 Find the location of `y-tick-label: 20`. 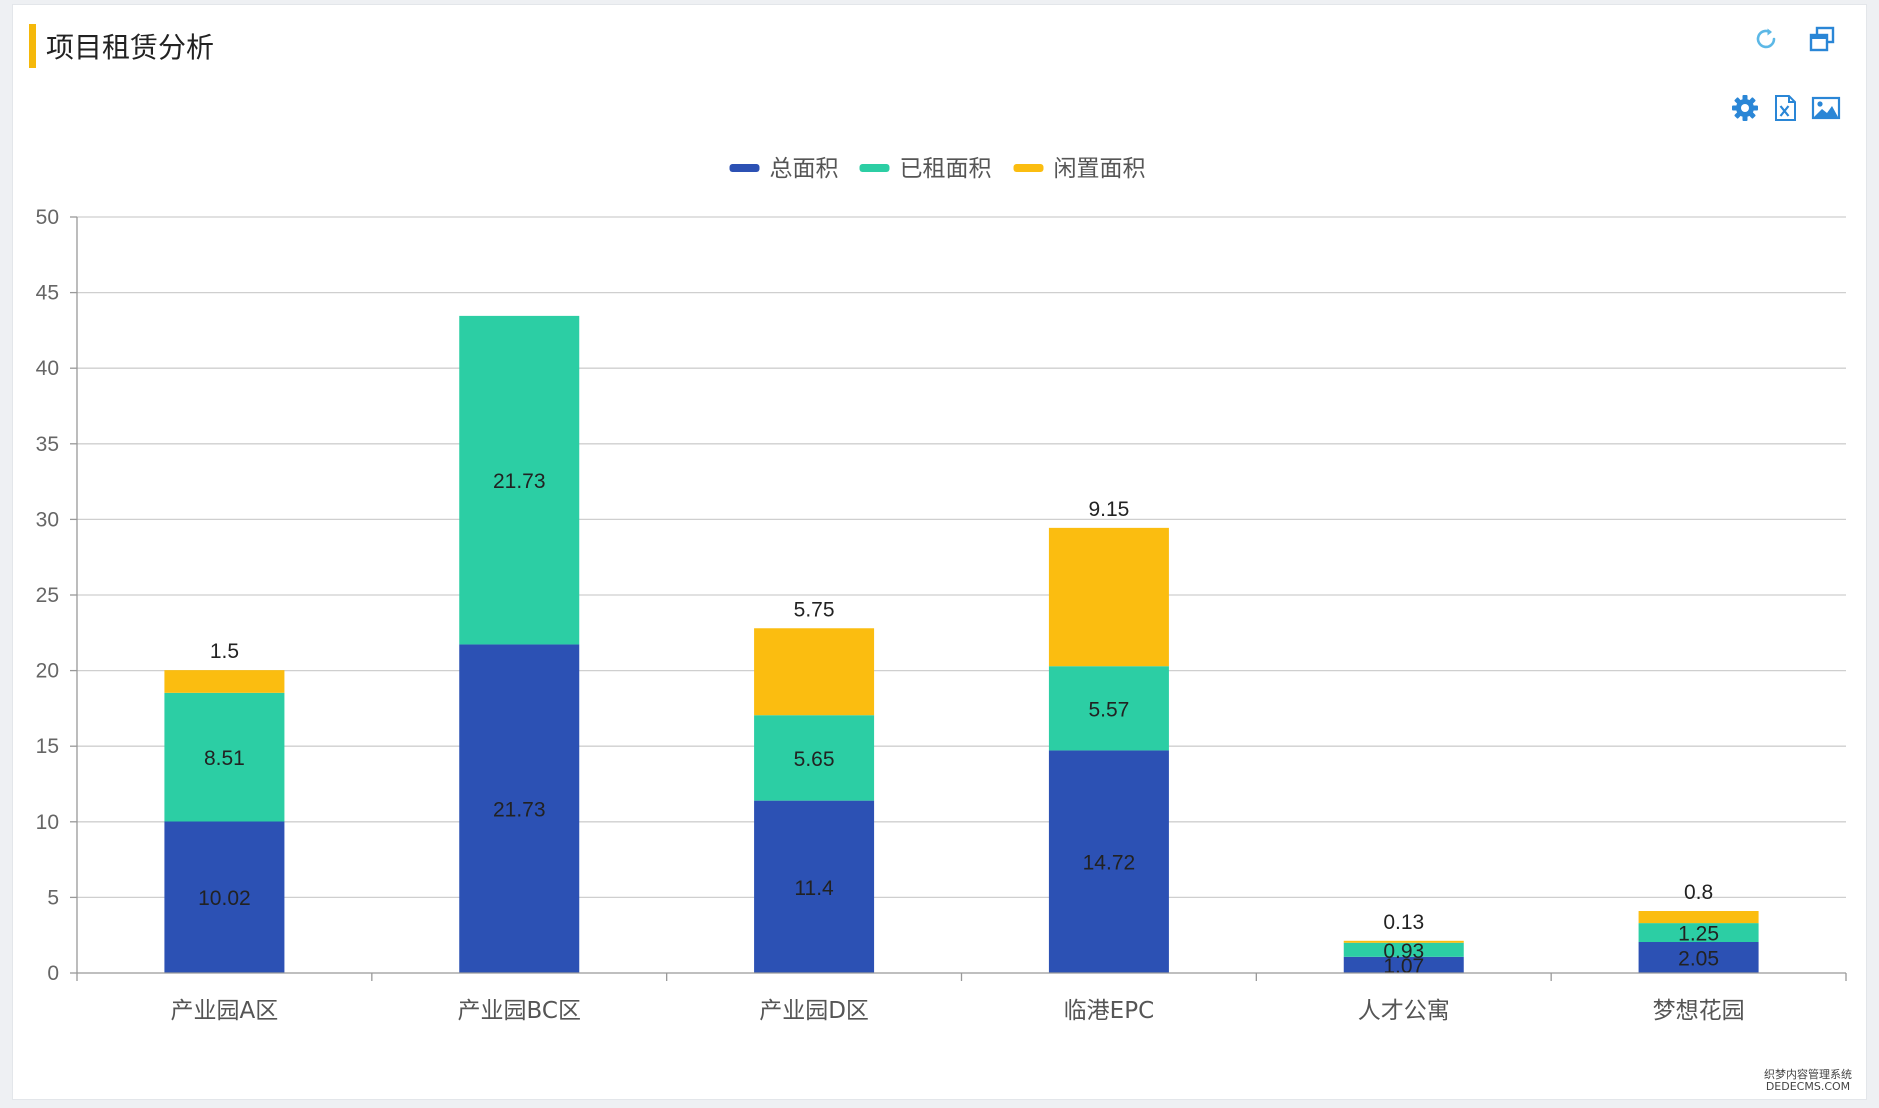

y-tick-label: 20 is located at coordinates (47, 671).